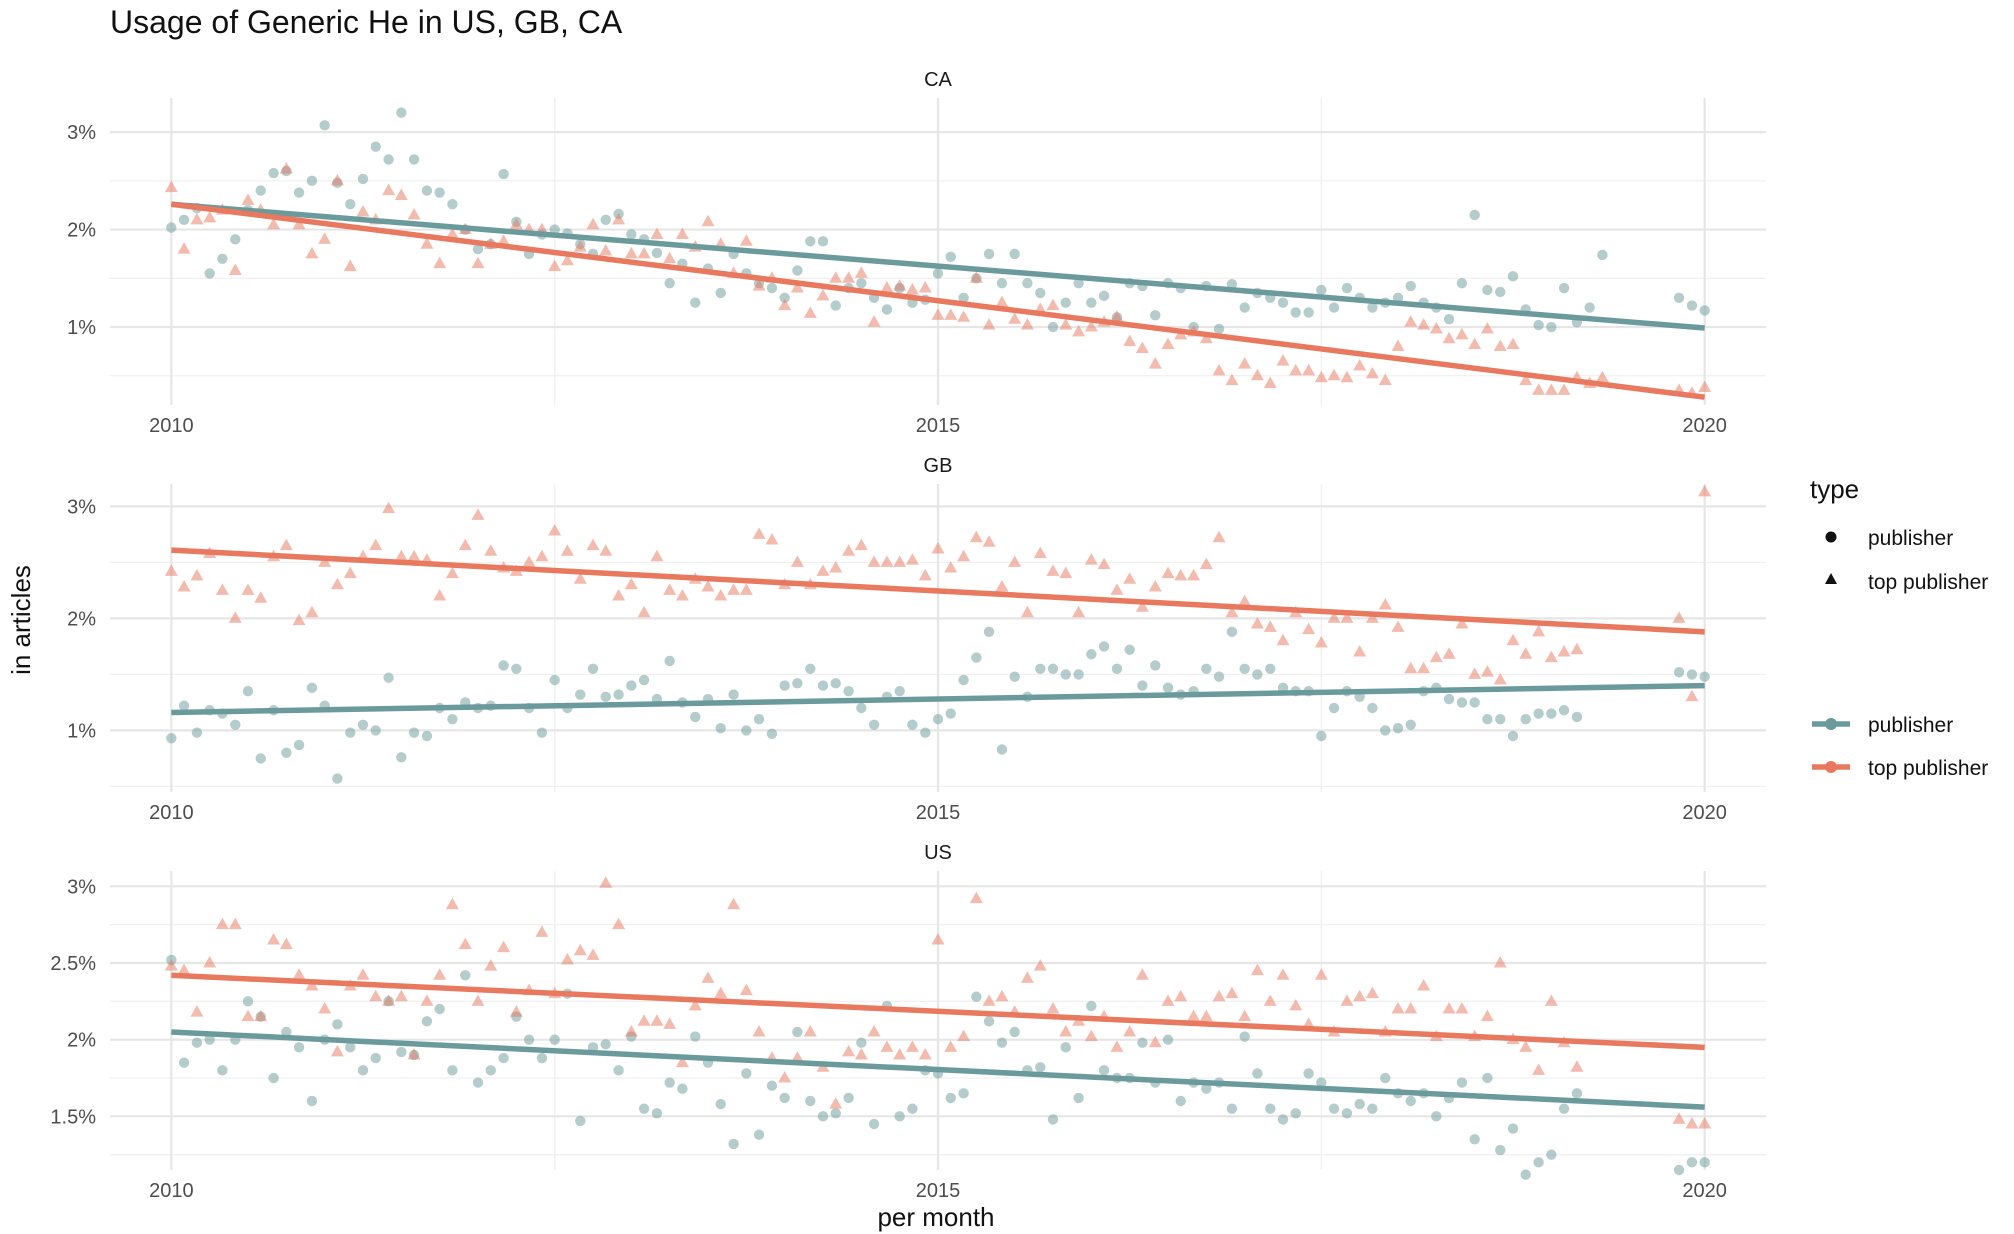 The height and width of the screenshot is (1234, 2014). What do you see at coordinates (938, 1069) in the screenshot?
I see `trend-line-publisher` at bounding box center [938, 1069].